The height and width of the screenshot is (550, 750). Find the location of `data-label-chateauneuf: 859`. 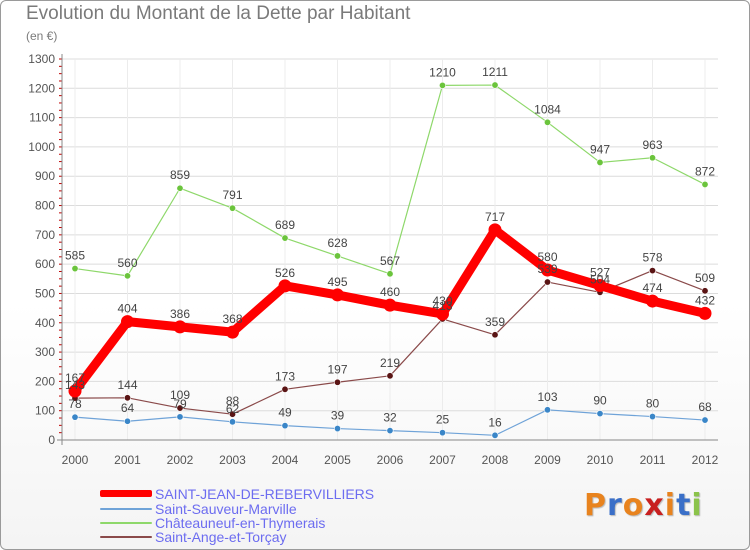

data-label-chateauneuf: 859 is located at coordinates (180, 175).